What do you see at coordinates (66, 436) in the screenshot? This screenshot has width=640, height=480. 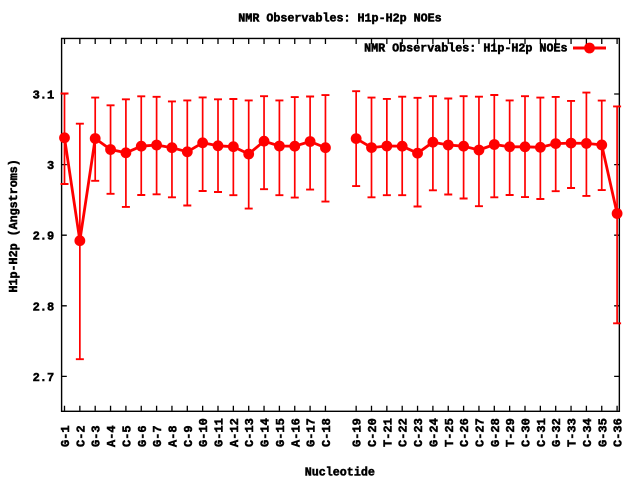 I see `svg-text: G-1` at bounding box center [66, 436].